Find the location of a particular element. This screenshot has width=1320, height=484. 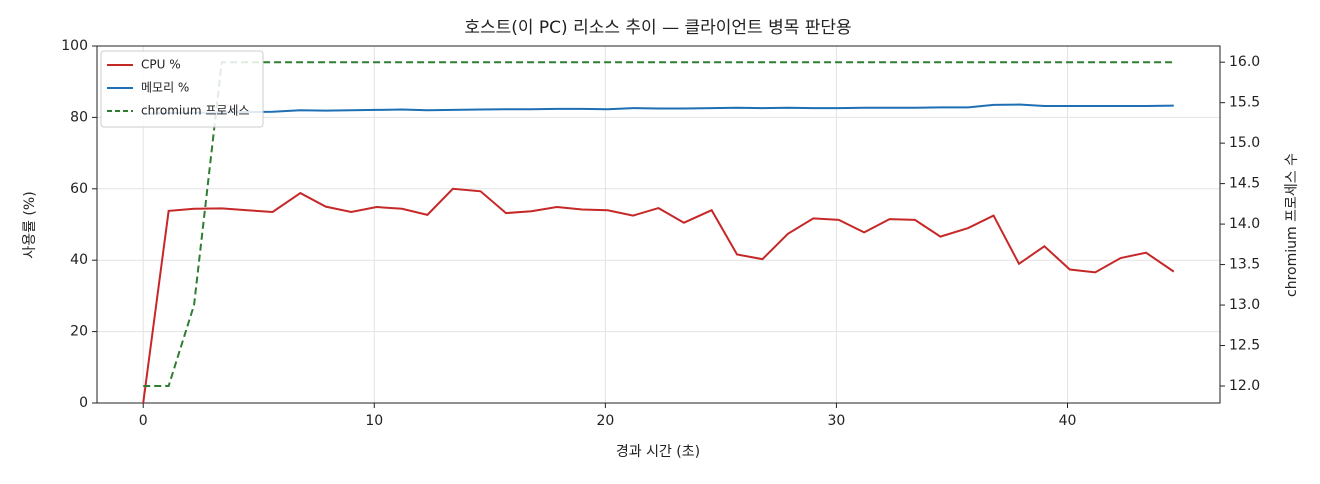

y2-tick-label: 14.5 is located at coordinates (1244, 184).